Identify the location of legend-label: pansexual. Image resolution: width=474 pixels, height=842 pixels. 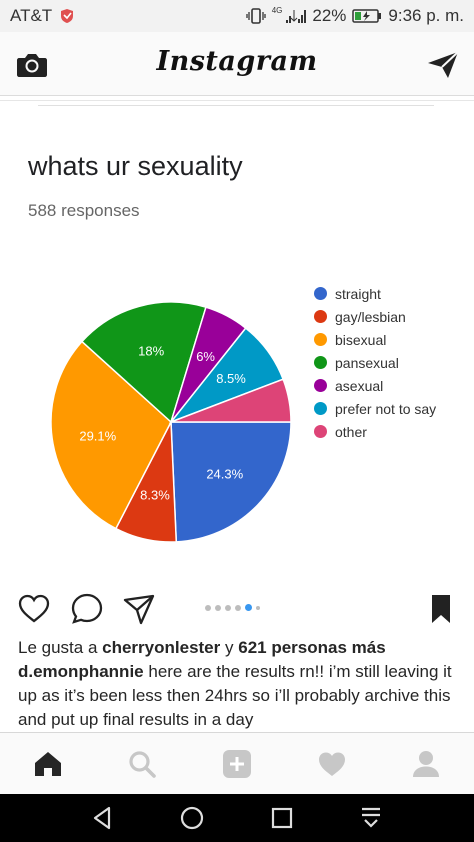
(367, 362).